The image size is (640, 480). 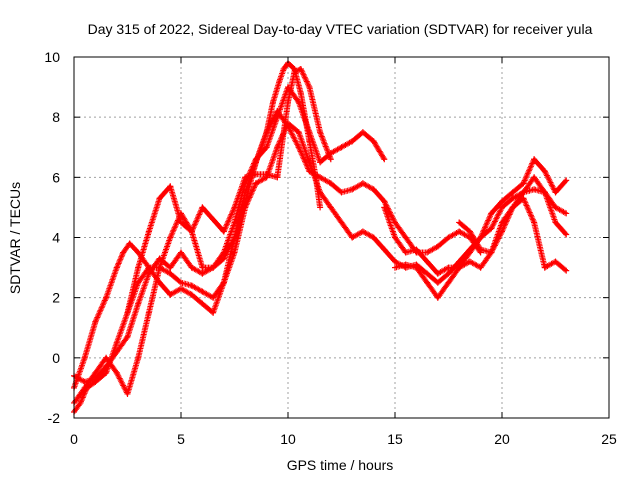 What do you see at coordinates (288, 439) in the screenshot?
I see `x-tick-label: 10` at bounding box center [288, 439].